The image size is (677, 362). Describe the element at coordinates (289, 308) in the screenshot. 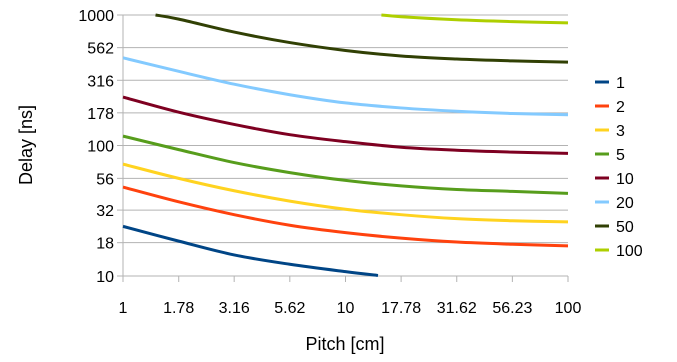

I see `x-tick-label: 5.62` at that location.